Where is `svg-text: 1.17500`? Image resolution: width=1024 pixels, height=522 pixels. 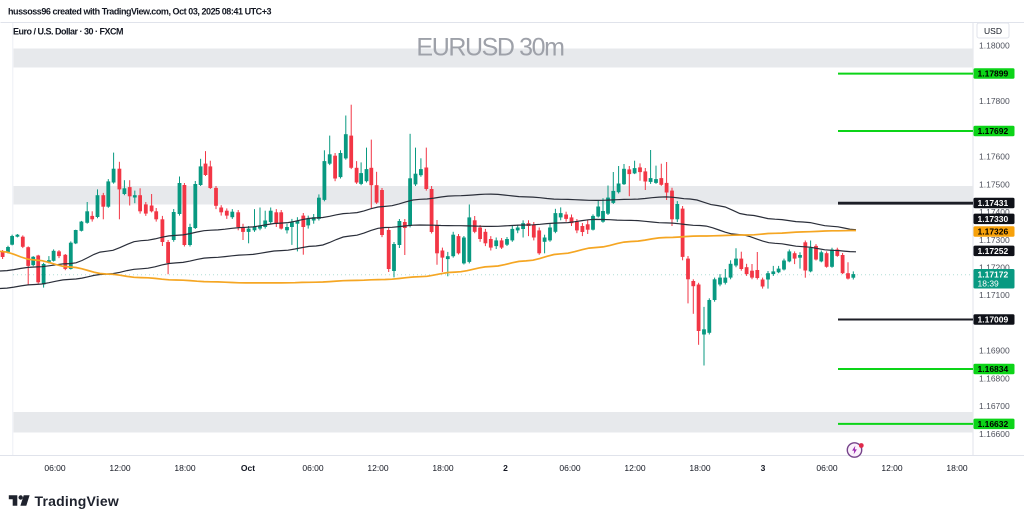
svg-text: 1.17500 is located at coordinates (994, 184).